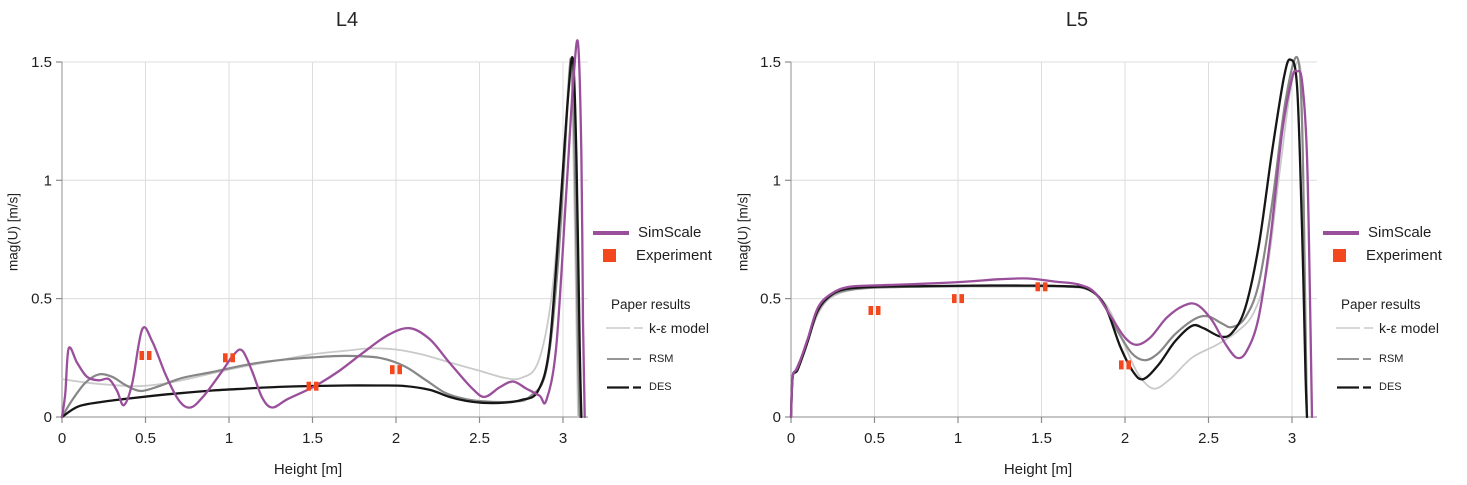  Describe the element at coordinates (743, 232) in the screenshot. I see `l5-y-axis-label: mag(U) [m/s]` at that location.